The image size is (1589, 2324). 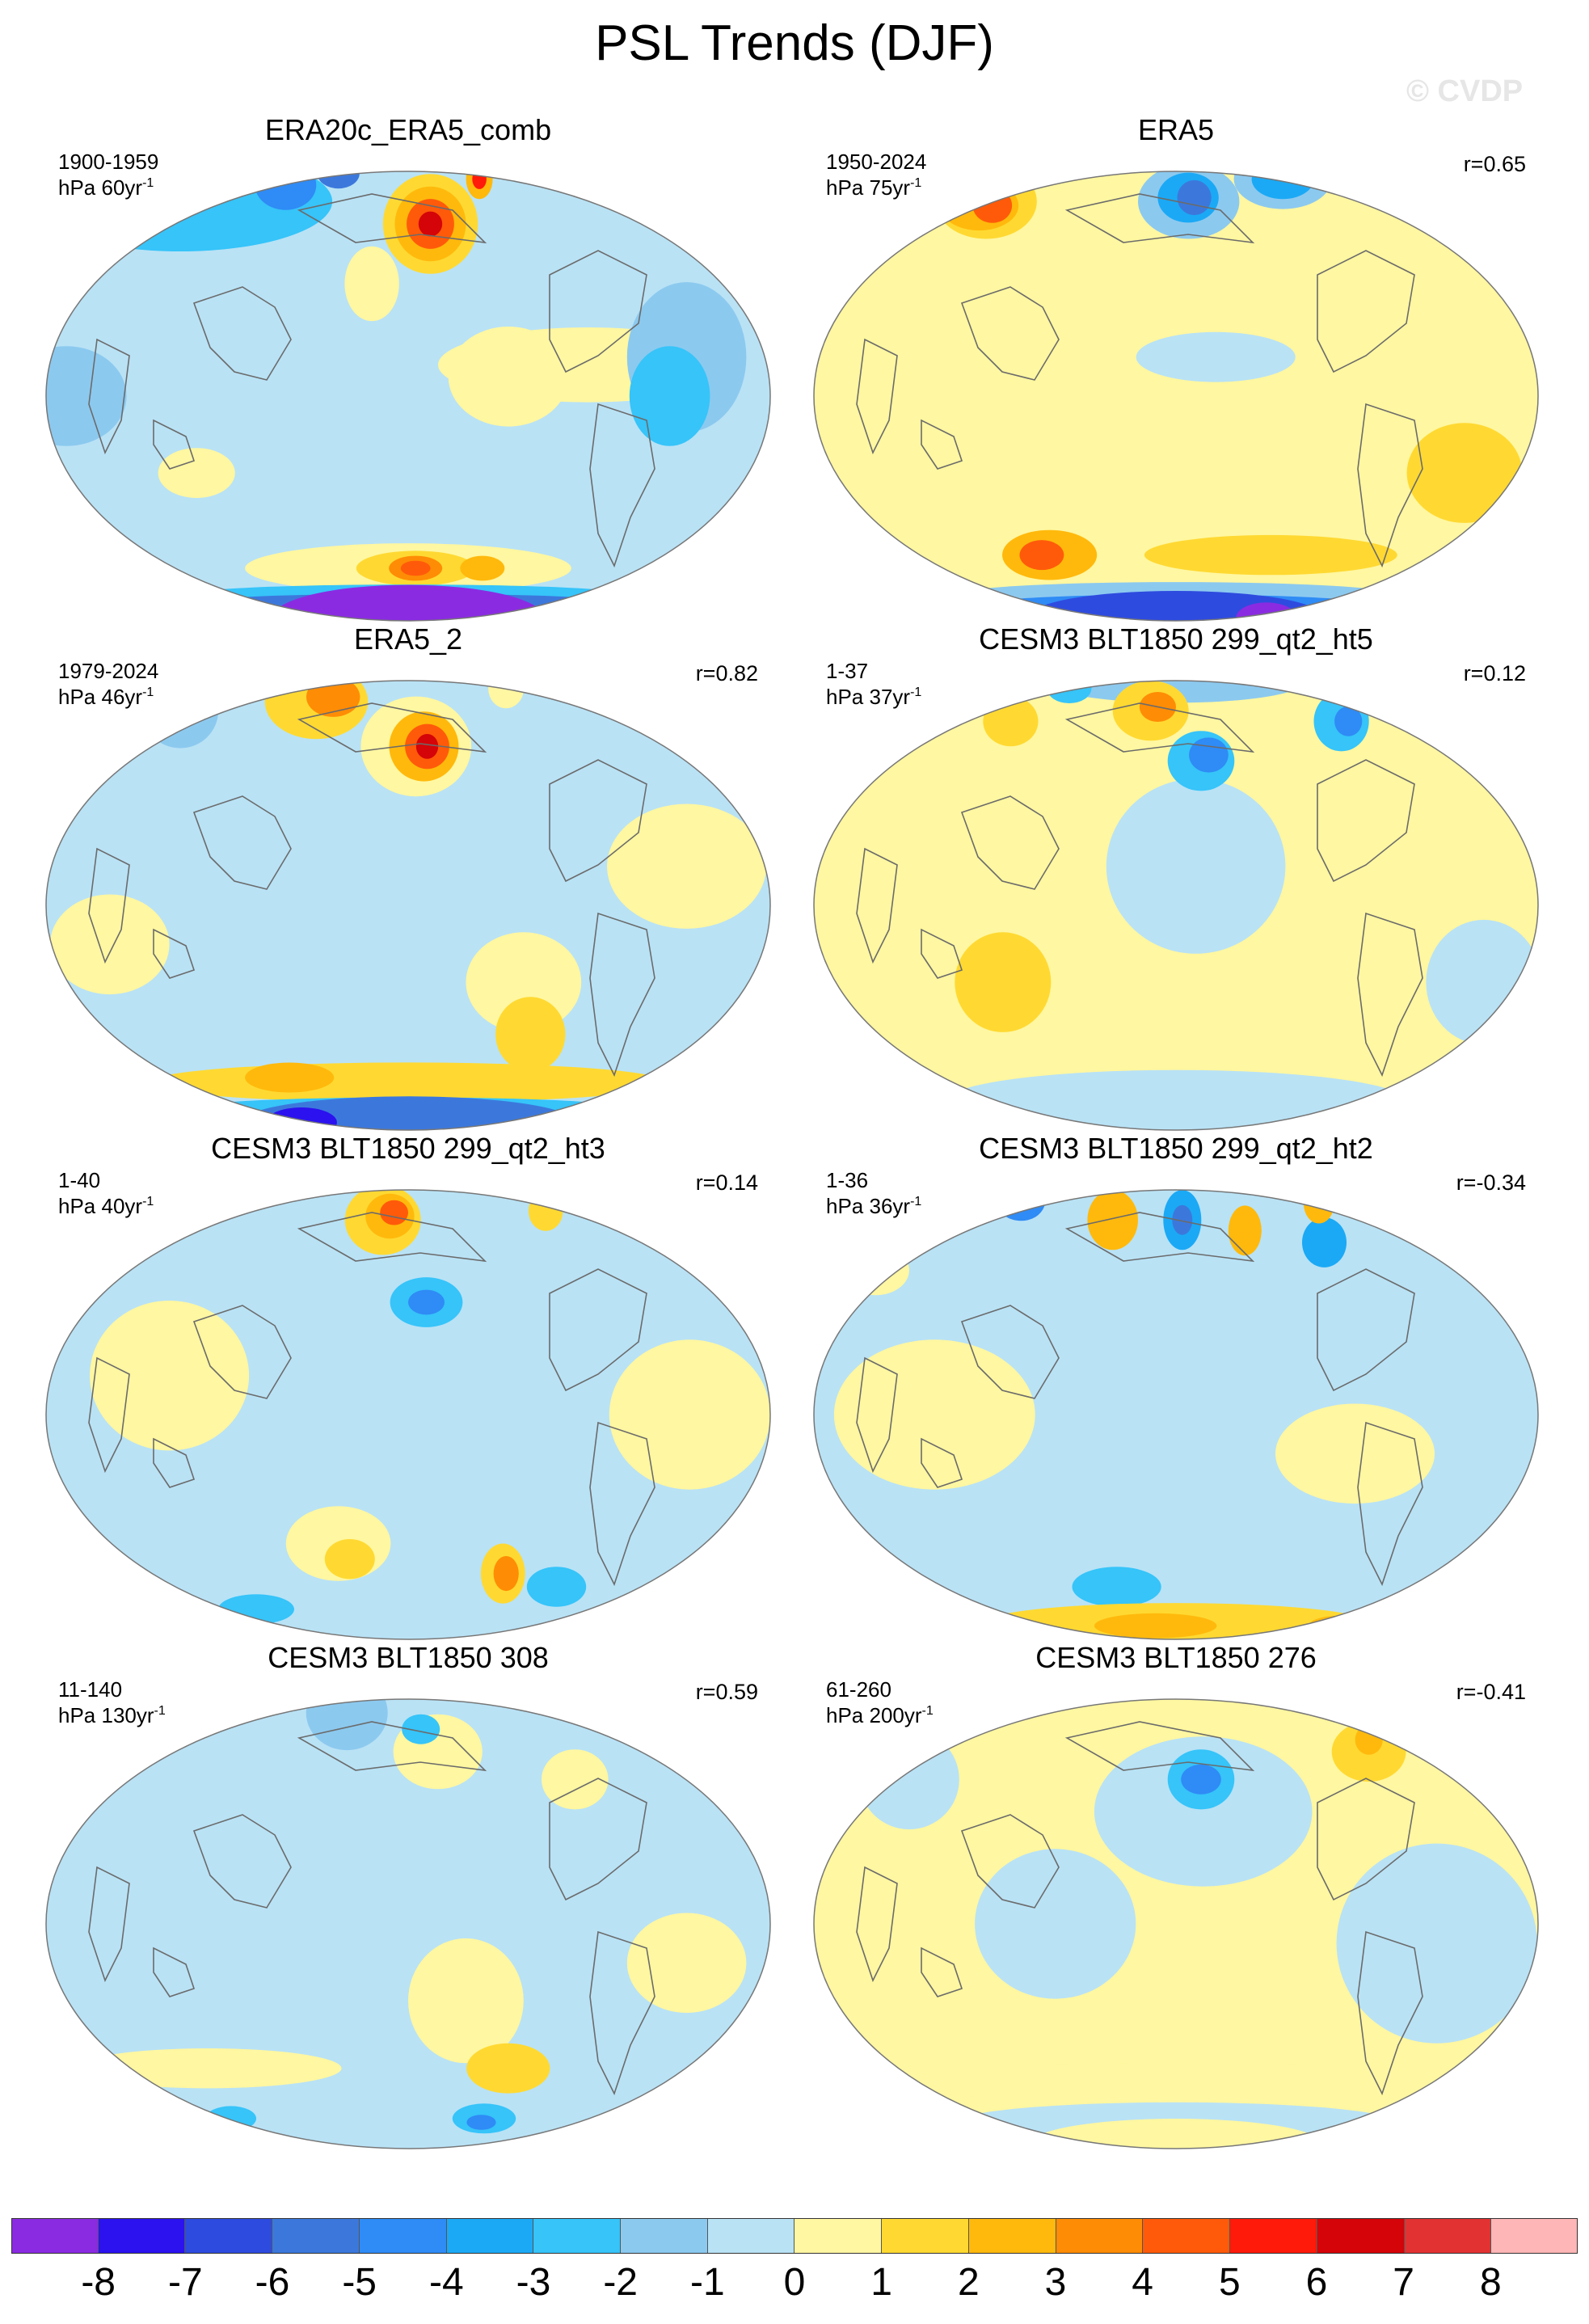 I want to click on colorbar-tick-label: 2, so click(x=969, y=2282).